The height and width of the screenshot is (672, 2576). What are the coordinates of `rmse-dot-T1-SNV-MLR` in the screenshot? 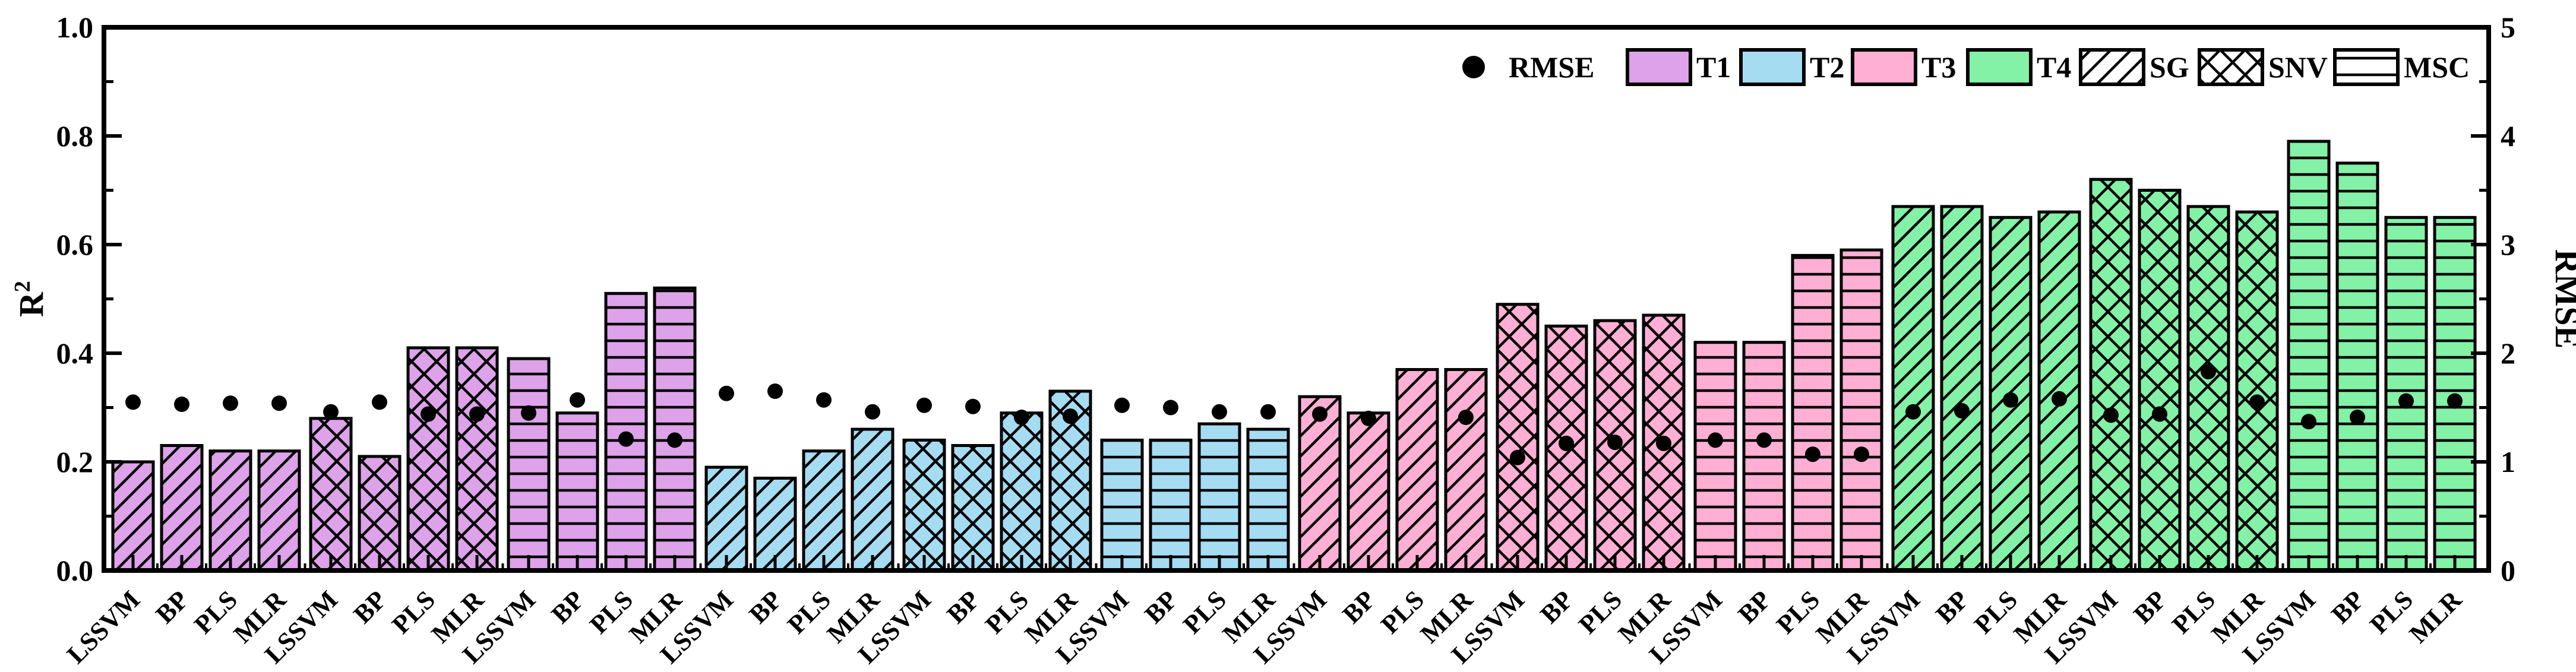 It's located at (477, 414).